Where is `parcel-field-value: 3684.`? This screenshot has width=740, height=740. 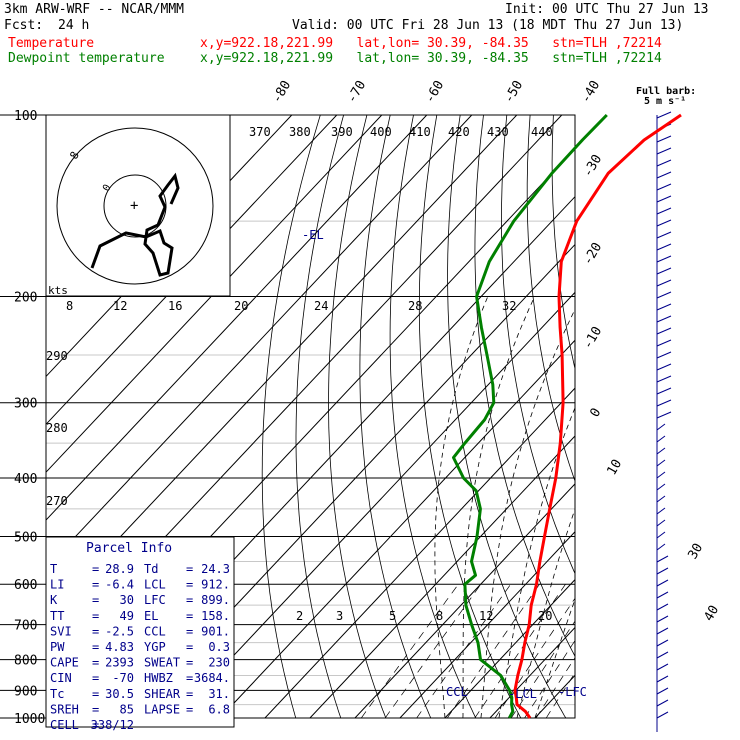 parcel-field-value: 3684. is located at coordinates (212, 678).